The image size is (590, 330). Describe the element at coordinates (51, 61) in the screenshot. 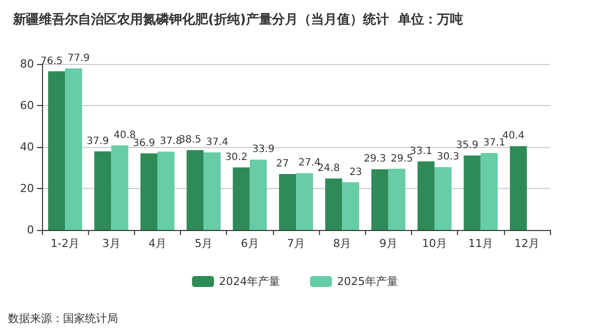

I see `data-label: 76.5` at that location.